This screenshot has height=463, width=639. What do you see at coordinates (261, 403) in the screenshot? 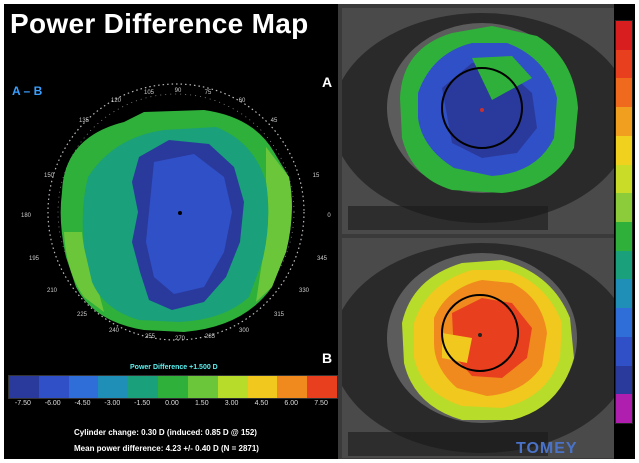
I see `color-scale-label: 4.50` at bounding box center [261, 403].